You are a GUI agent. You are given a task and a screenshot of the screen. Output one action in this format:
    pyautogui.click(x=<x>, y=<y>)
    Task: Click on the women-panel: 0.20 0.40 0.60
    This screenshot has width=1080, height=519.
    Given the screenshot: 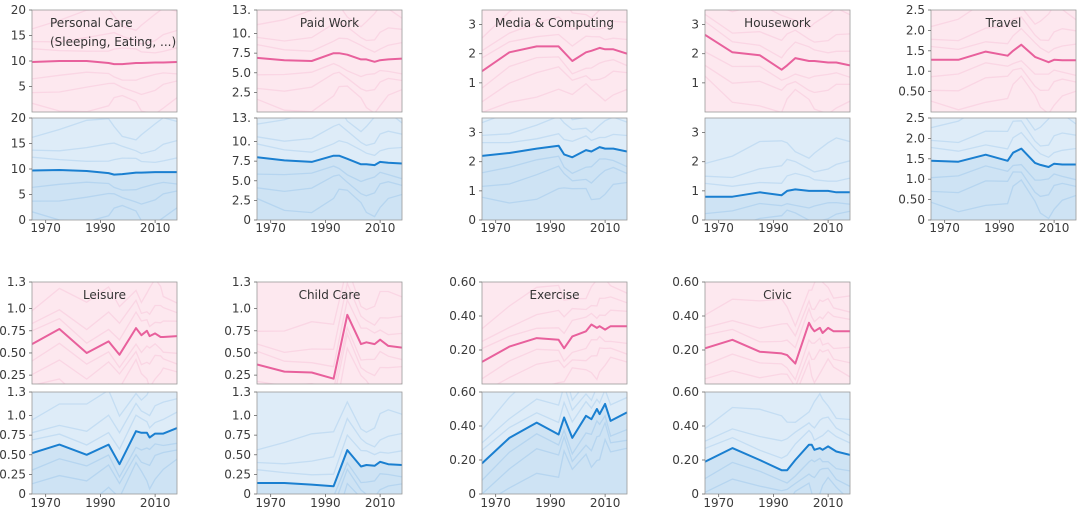 What is the action you would take?
    pyautogui.click(x=538, y=330)
    